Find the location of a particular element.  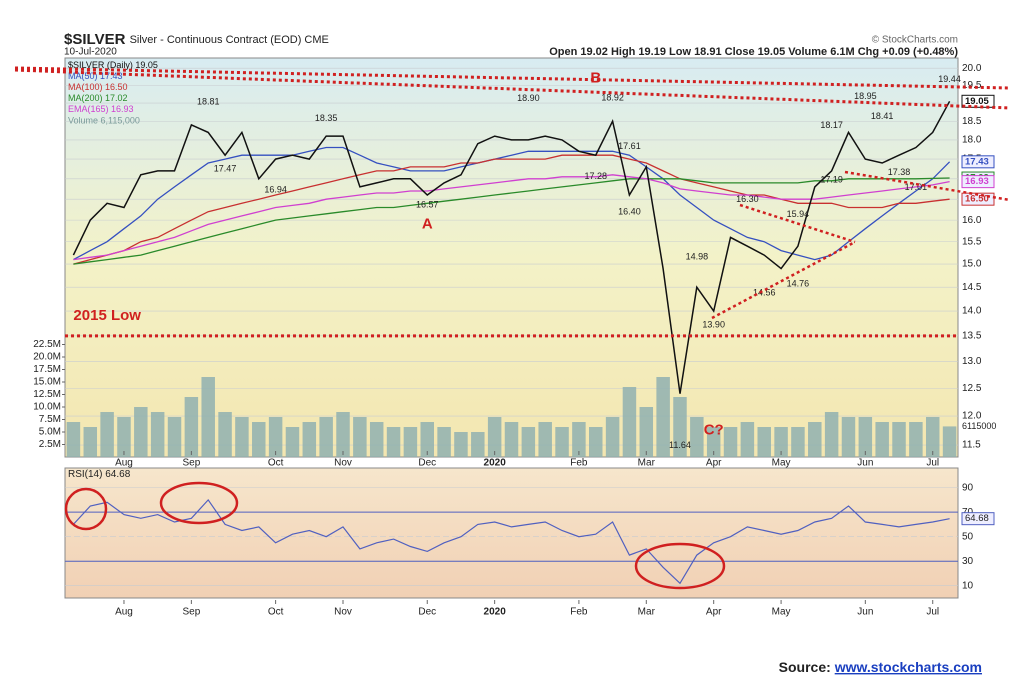

y-tick-label: 30 is located at coordinates (968, 561).